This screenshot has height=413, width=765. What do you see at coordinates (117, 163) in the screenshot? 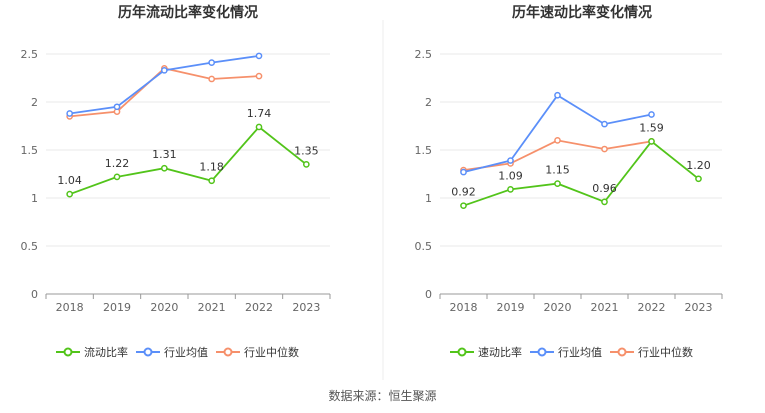
I see `data-label: 1.22` at bounding box center [117, 163].